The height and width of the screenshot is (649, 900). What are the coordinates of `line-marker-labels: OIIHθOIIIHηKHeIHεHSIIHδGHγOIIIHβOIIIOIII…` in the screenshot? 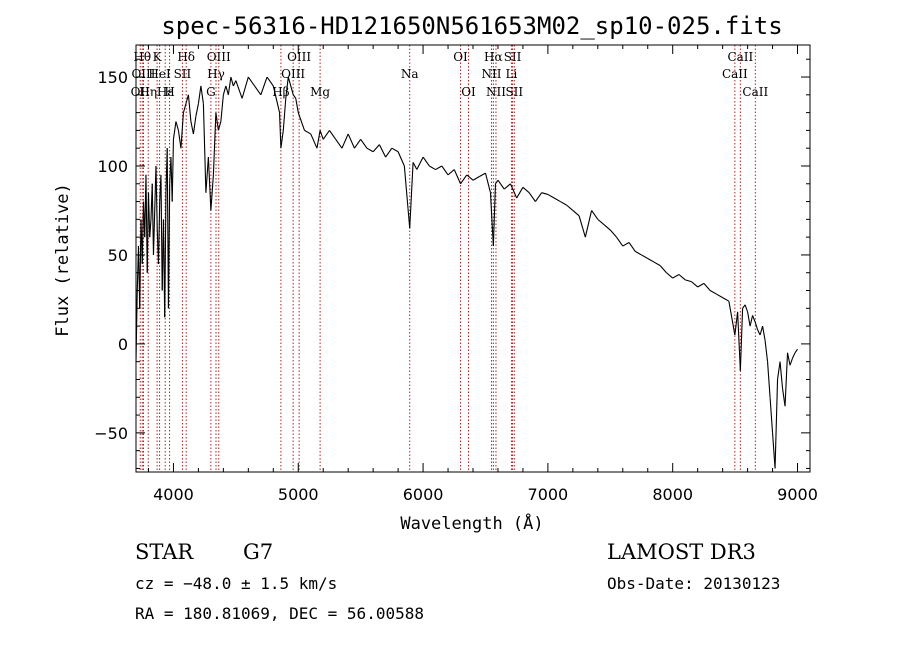 It's located at (450, 74).